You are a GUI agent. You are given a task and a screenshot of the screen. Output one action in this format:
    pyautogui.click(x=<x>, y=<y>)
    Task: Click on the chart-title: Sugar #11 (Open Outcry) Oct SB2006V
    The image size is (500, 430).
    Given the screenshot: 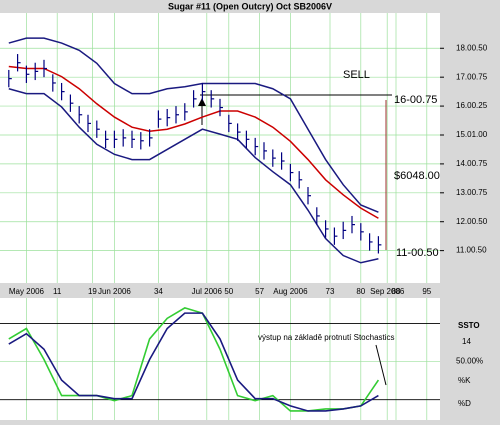 What is the action you would take?
    pyautogui.click(x=250, y=6)
    